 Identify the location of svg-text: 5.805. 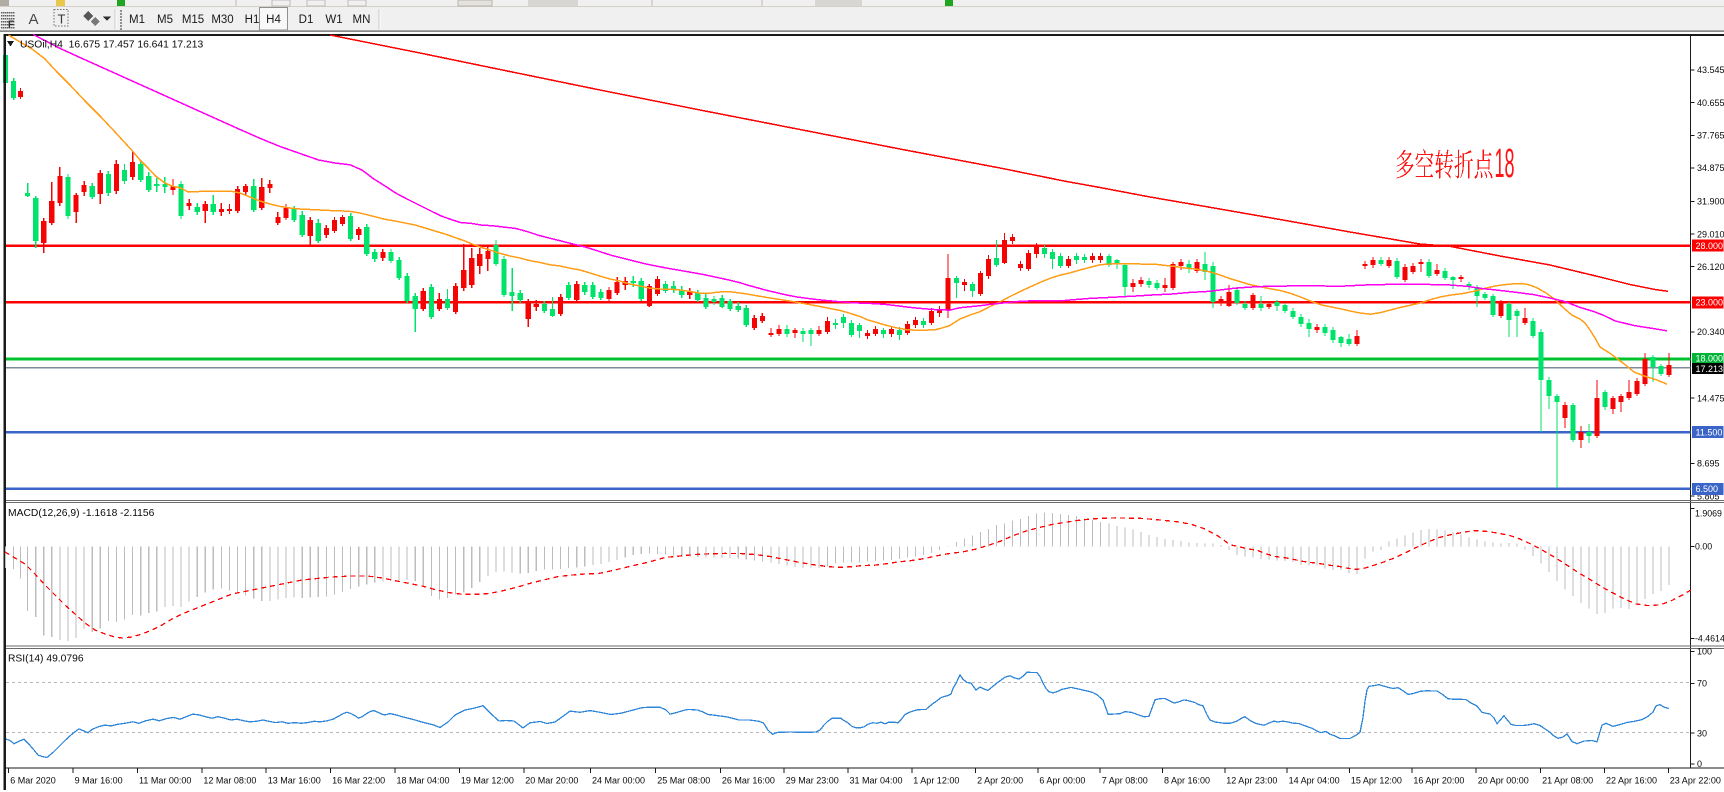
(1708, 496).